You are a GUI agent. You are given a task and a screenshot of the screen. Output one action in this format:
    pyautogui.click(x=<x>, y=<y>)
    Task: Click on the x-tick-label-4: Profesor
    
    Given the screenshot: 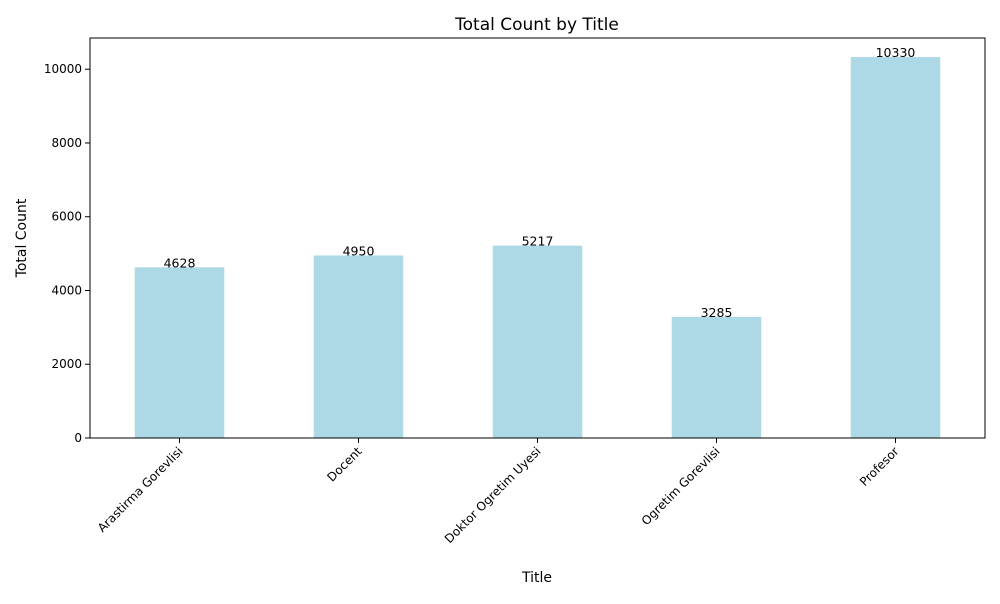 What is the action you would take?
    pyautogui.click(x=879, y=466)
    